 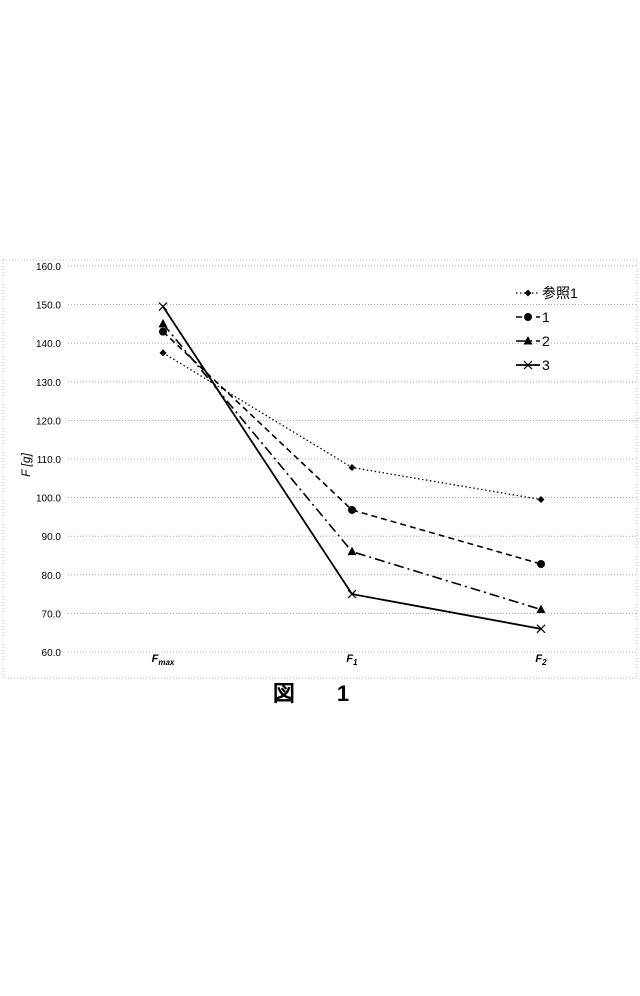 I want to click on x-tick-label: Fmax, so click(x=163, y=660).